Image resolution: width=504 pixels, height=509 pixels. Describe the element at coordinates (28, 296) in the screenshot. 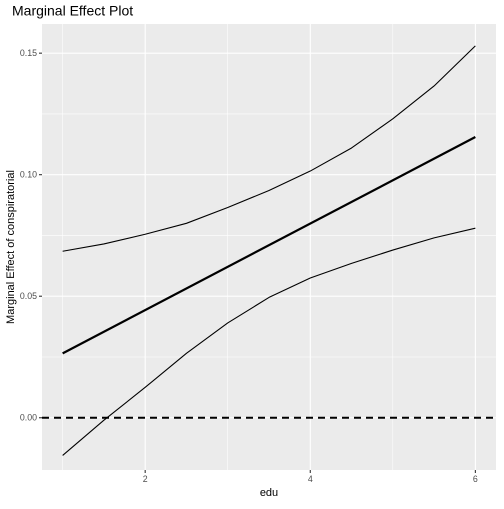

I see `y-tick-label: 0.05` at that location.